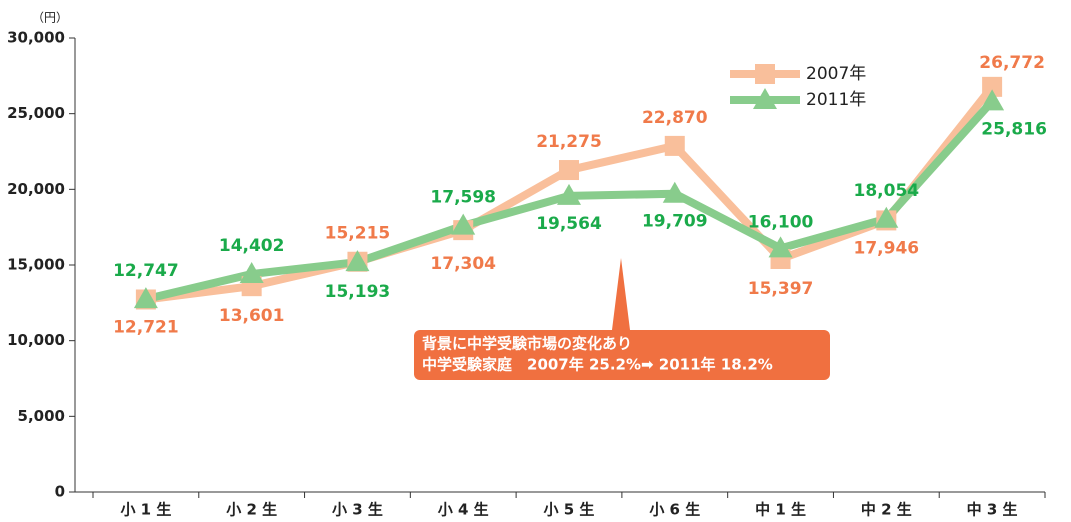  Describe the element at coordinates (36, 38) in the screenshot. I see `y-tick-label: 30,000` at that location.